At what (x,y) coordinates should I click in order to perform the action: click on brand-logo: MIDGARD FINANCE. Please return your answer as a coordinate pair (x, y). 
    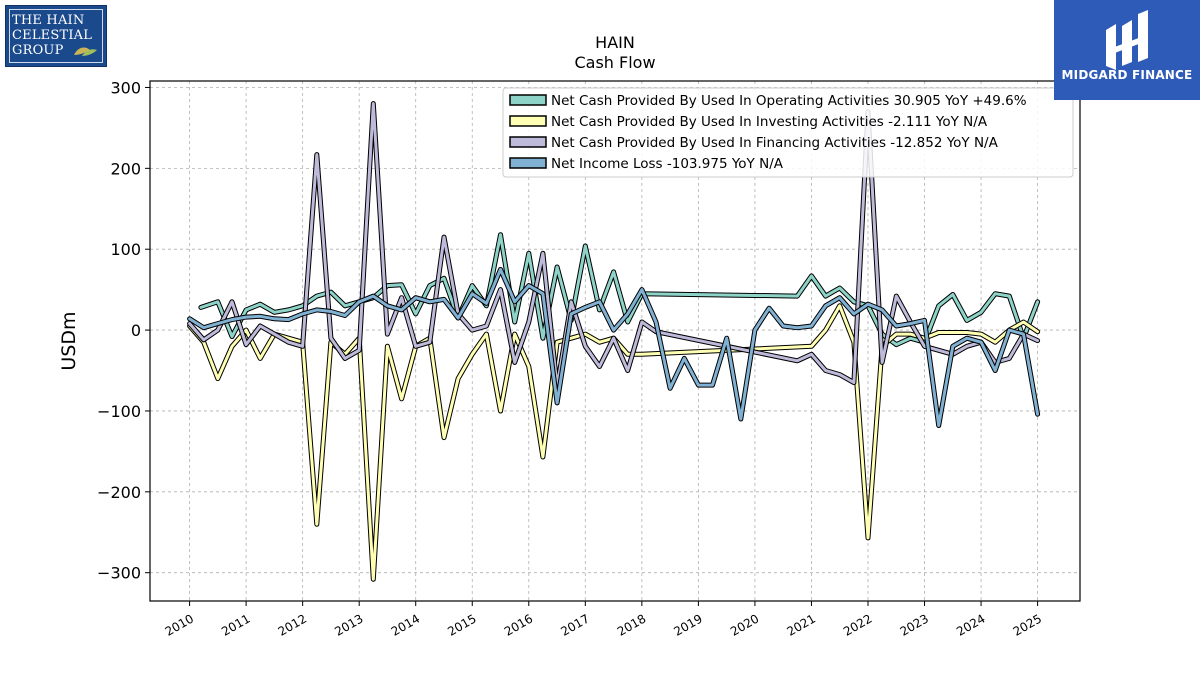
    Looking at the image, I should click on (1127, 50).